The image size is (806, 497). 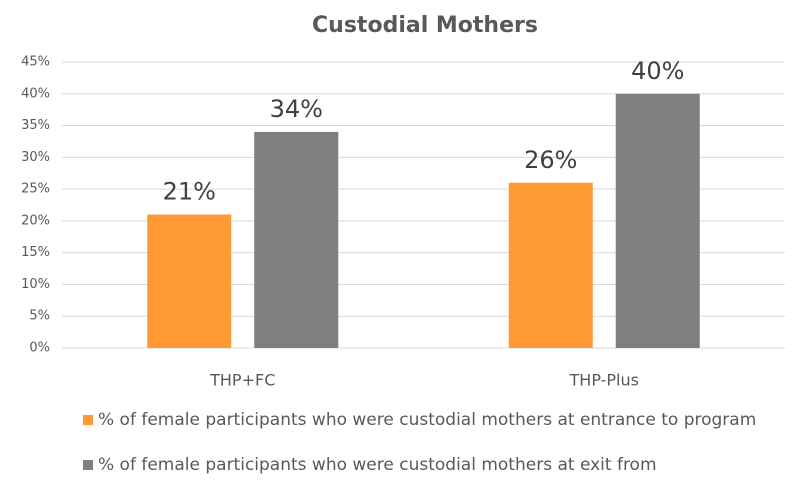 What do you see at coordinates (35, 252) in the screenshot?
I see `y-tick-label: 15%` at bounding box center [35, 252].